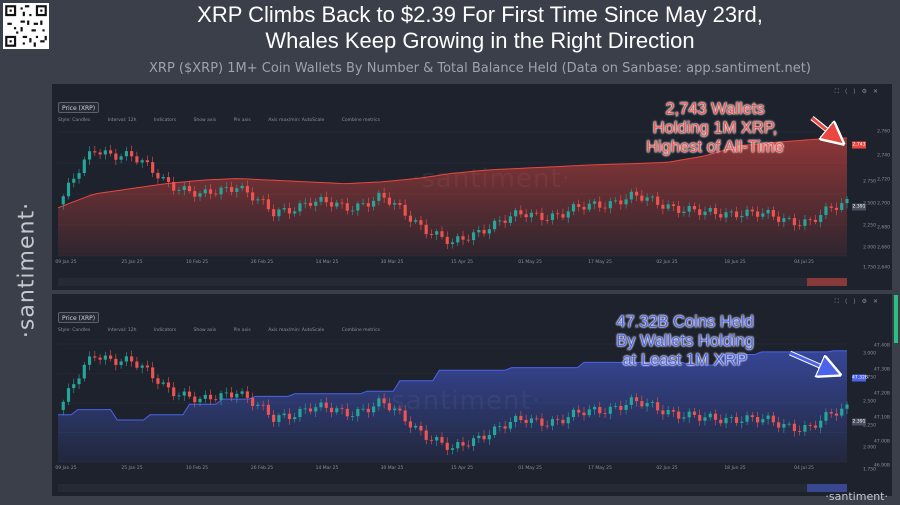 The width and height of the screenshot is (900, 505). What do you see at coordinates (869, 448) in the screenshot?
I see `y-tick-left: 2.000` at bounding box center [869, 448].